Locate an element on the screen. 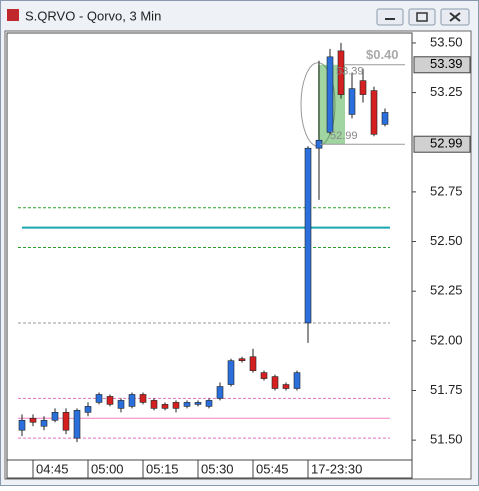 This screenshot has width=479, height=491. x-tick-label: 04:45 is located at coordinates (52, 468).